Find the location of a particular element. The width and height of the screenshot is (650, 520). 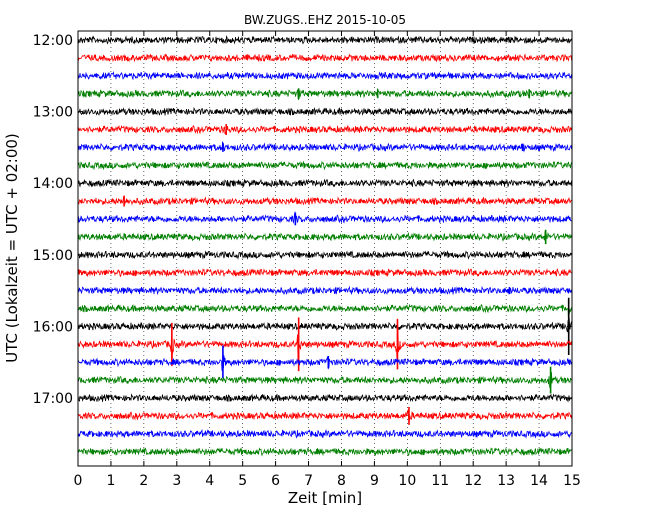

x-tick-label: 10 is located at coordinates (407, 481).